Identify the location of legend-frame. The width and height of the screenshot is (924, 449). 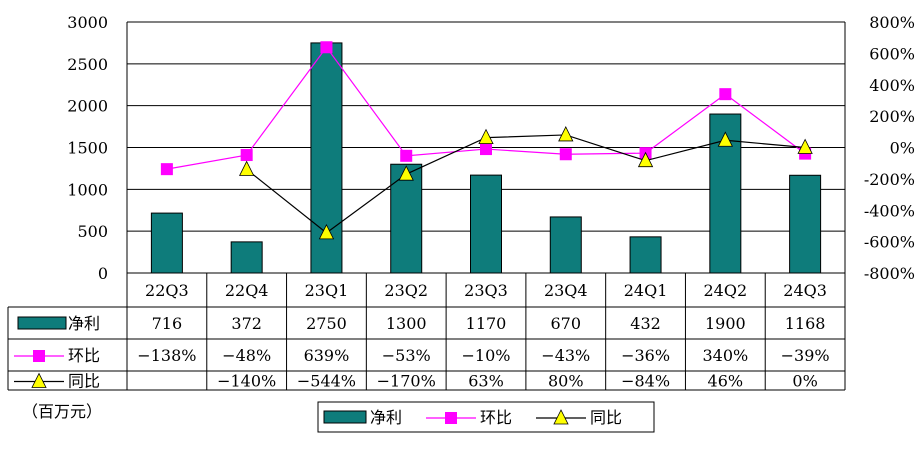
(486, 417).